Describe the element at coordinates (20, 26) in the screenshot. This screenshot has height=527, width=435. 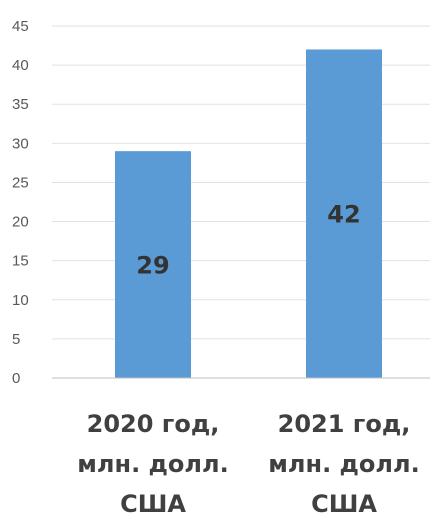
I see `y-tick-label: 45` at that location.